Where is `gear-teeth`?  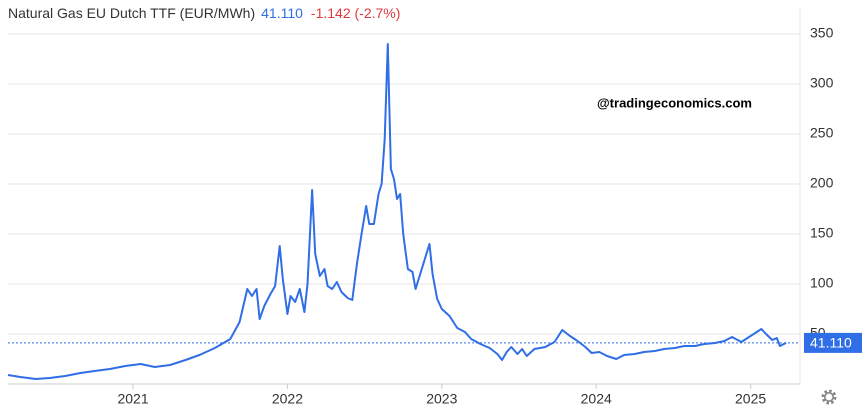 gear-teeth is located at coordinates (829, 397).